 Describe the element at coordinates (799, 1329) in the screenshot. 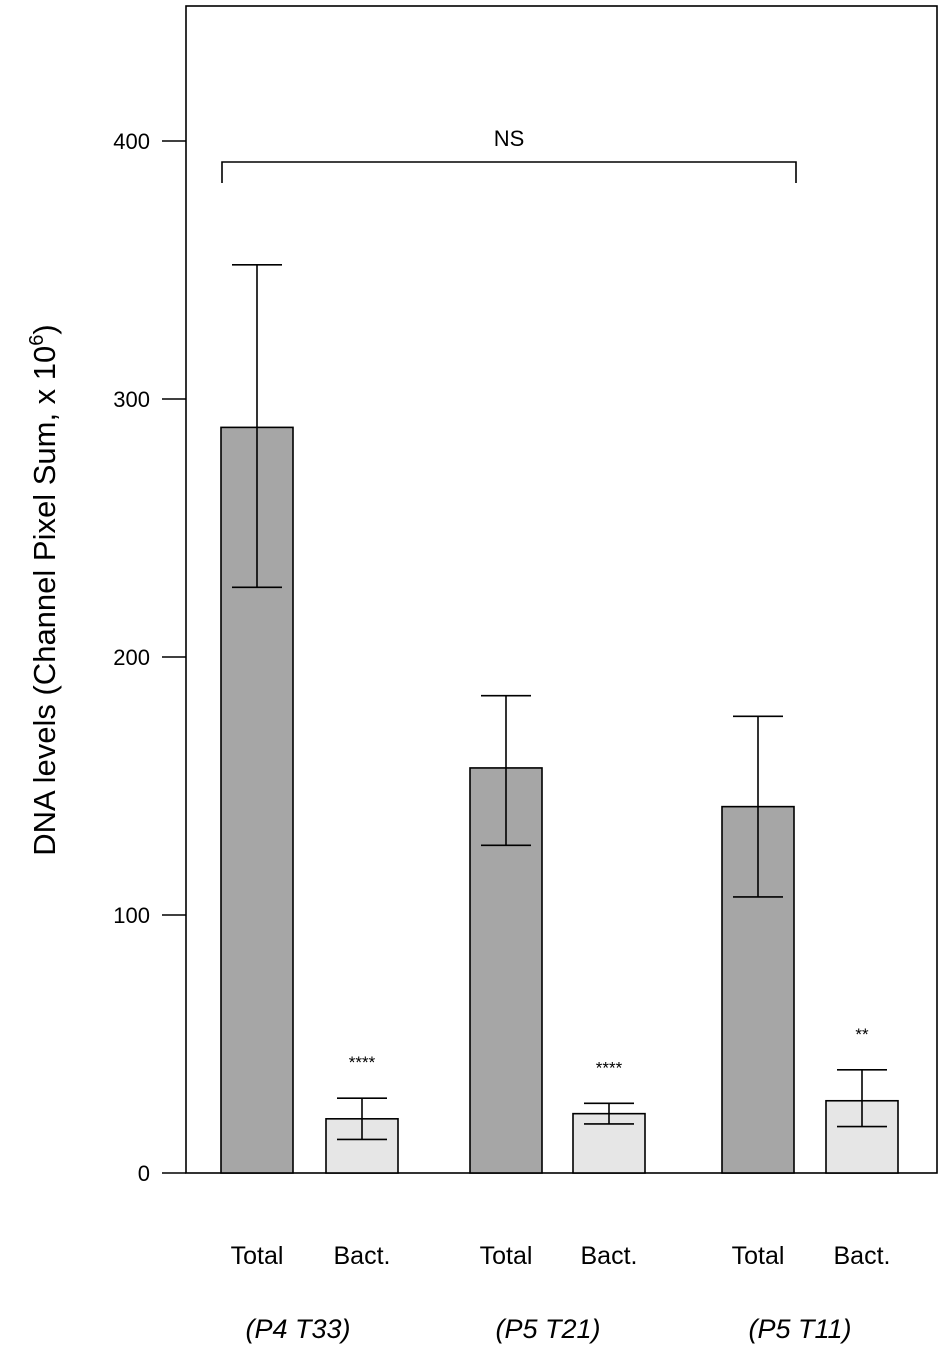

I see `group-label: (P5 T11)` at that location.